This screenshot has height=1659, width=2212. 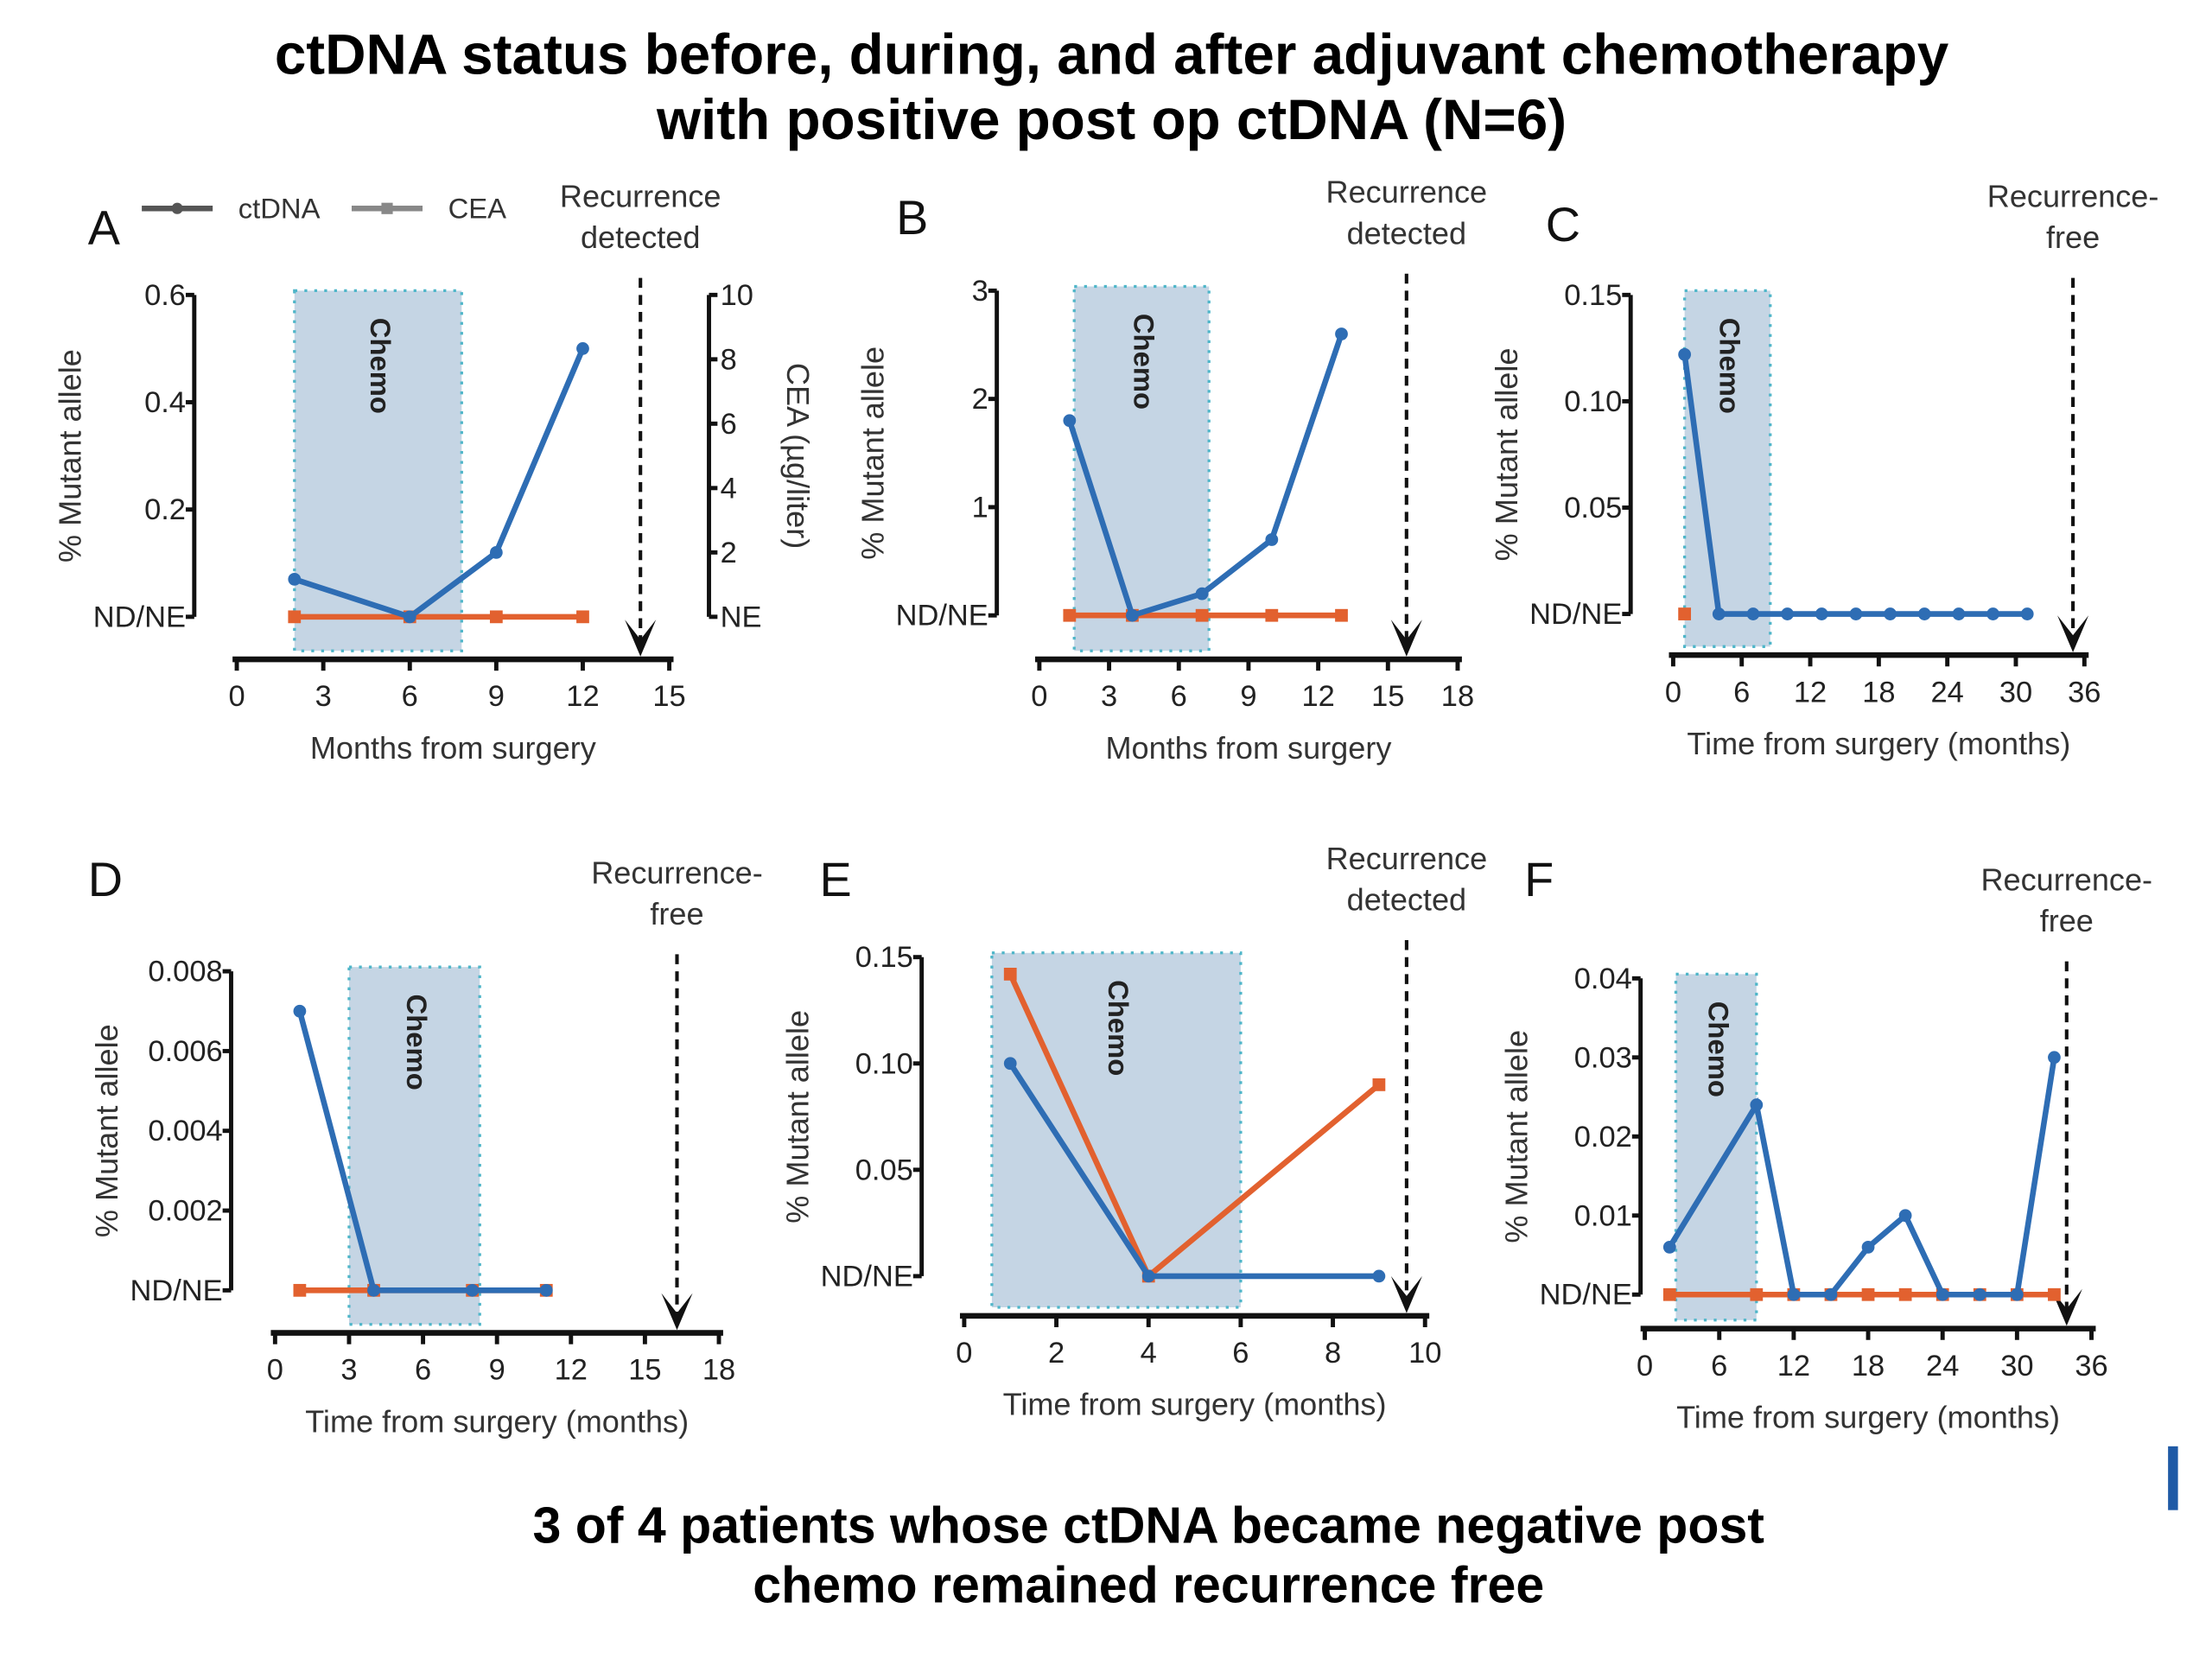 I want to click on y2-axis-label: CEA (µg/liter), so click(x=798, y=456).